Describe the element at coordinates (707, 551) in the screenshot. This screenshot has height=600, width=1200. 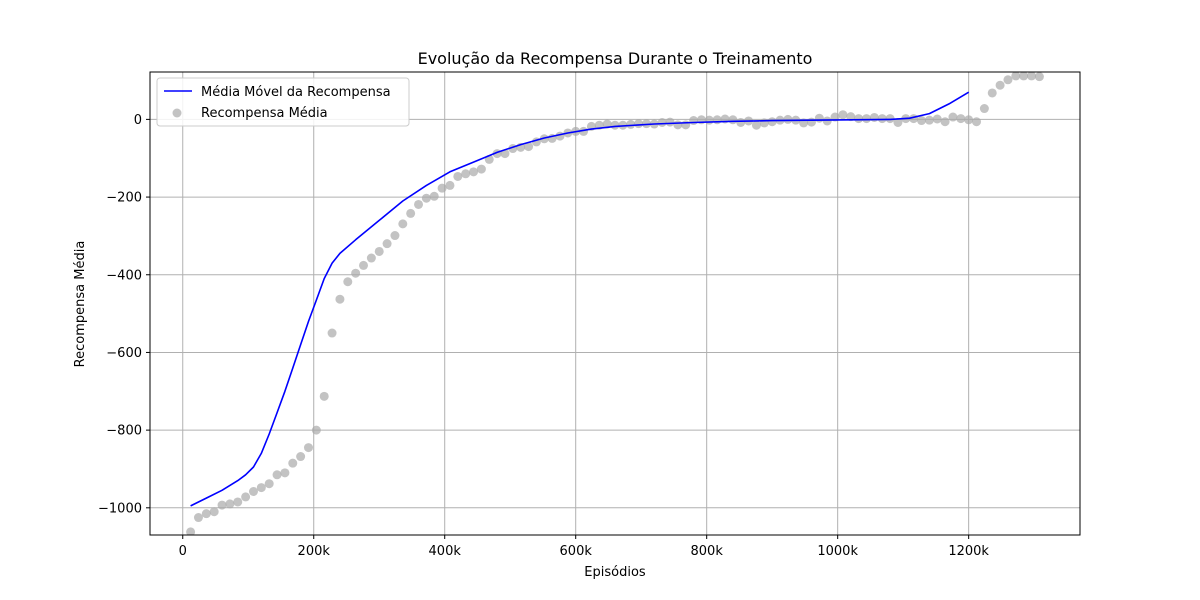
I see `x-tick-label: 800k` at that location.